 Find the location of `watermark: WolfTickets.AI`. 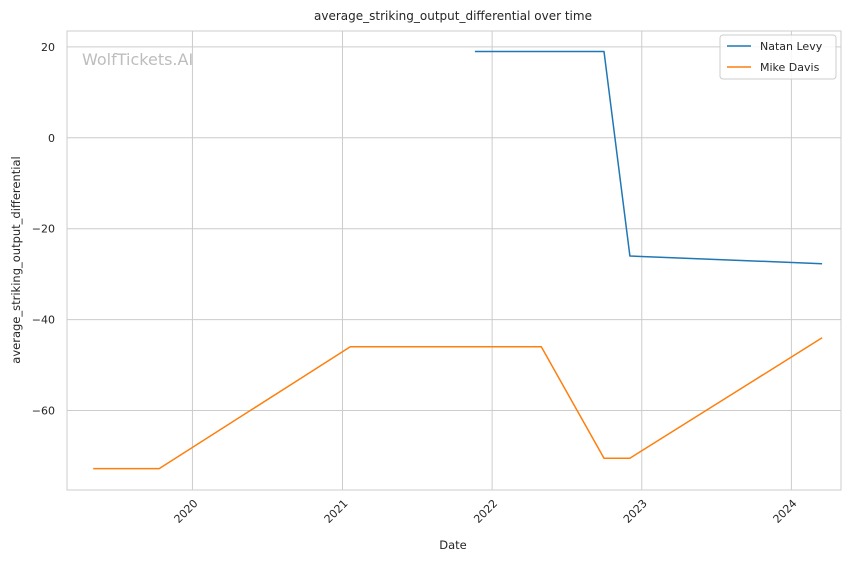

watermark: WolfTickets.AI is located at coordinates (137, 59).